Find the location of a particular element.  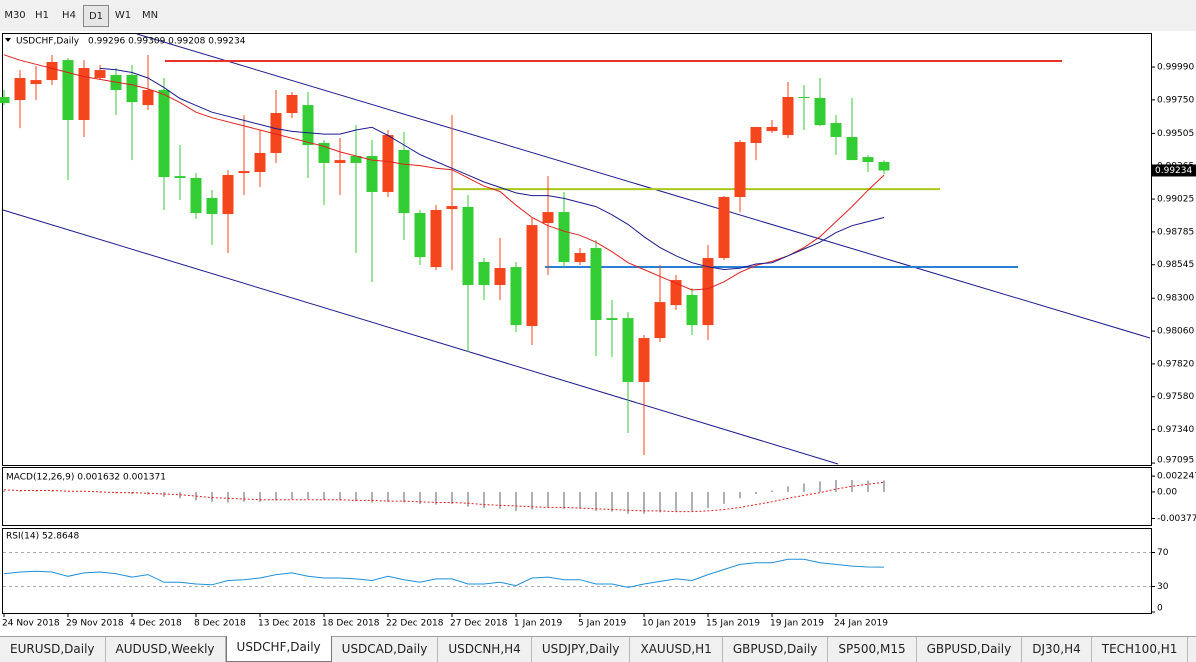

x-tick-label: 8 Dec 2018 is located at coordinates (220, 624).